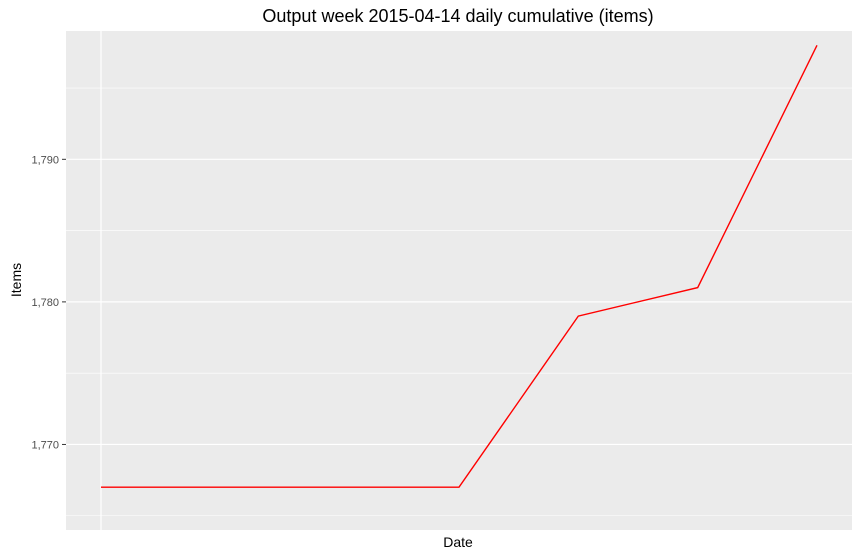 The height and width of the screenshot is (557, 860). What do you see at coordinates (45, 160) in the screenshot?
I see `y-tick-label: 1,790` at bounding box center [45, 160].